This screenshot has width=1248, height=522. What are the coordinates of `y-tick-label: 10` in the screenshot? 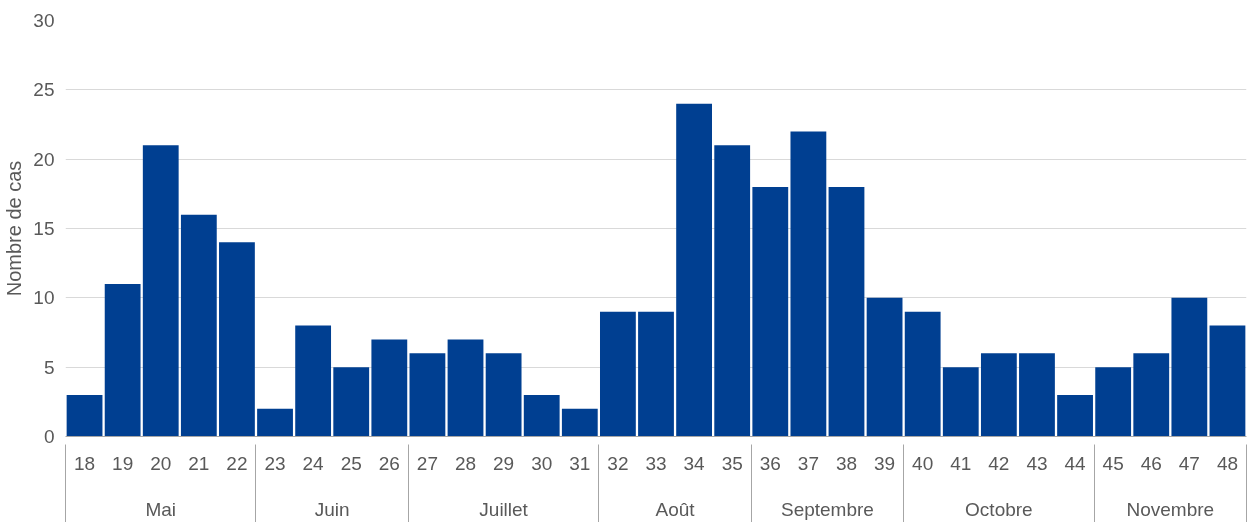 It's located at (44, 298).